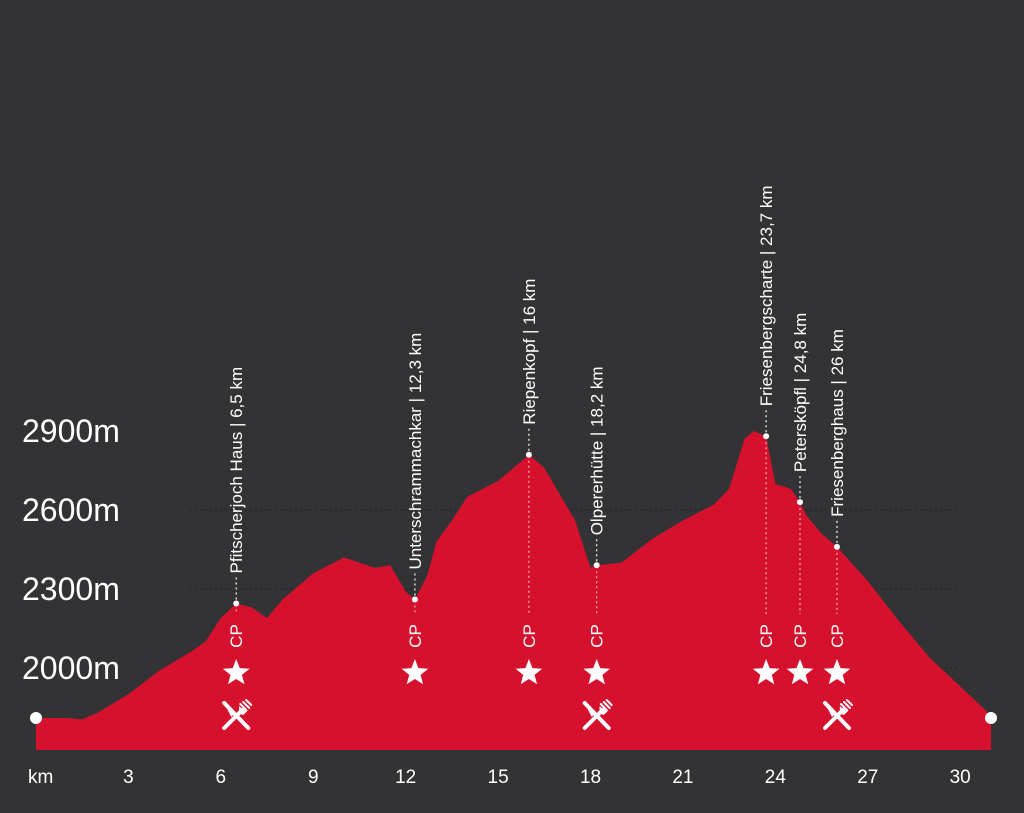 The image size is (1024, 813). I want to click on waypoint-label: Friesenbergscharte | 23,7 km, so click(766, 295).